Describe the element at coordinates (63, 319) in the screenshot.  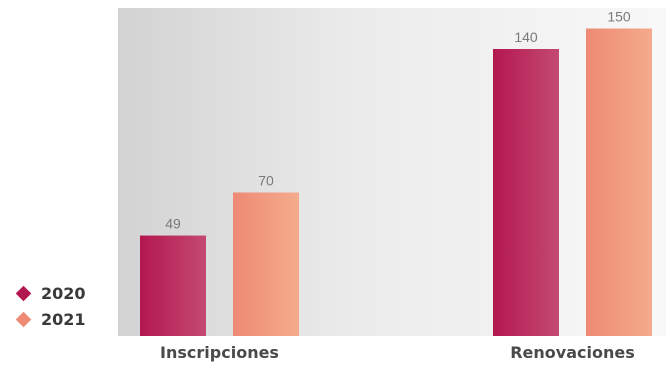
I see `legend-label-2021: 2021` at that location.